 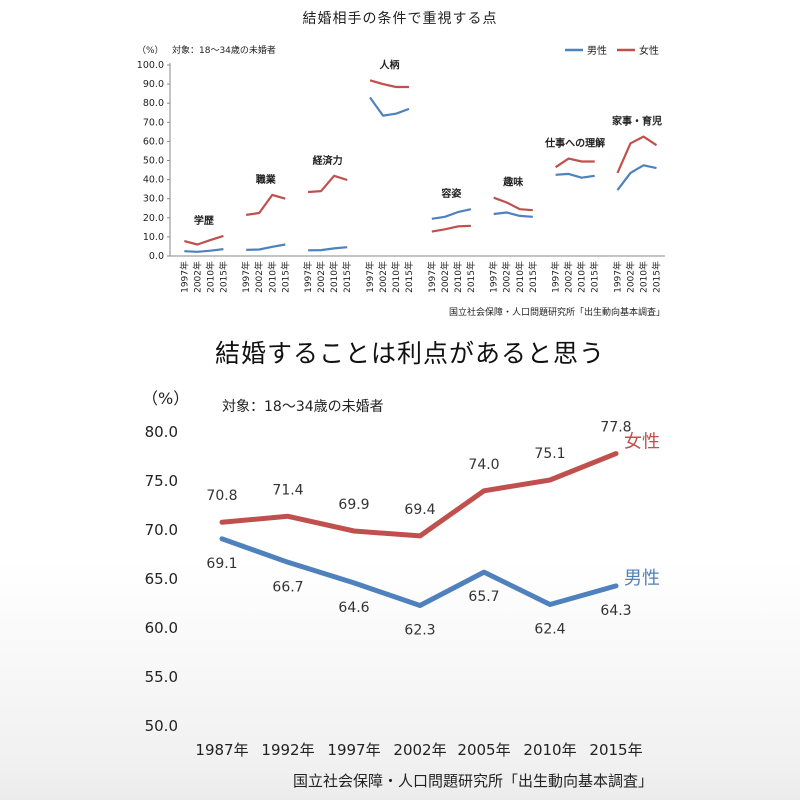 I want to click on chart1-target-note: 対象：18～34歳の未婚者, so click(x=224, y=50).